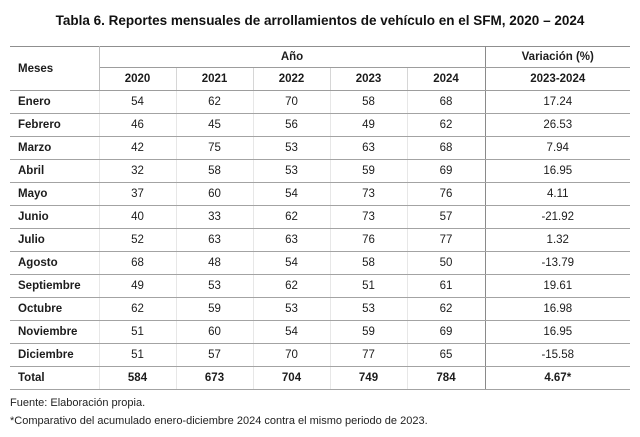  I want to click on table-row: Abril 32 58 53 59 69 16.95, so click(320, 171).